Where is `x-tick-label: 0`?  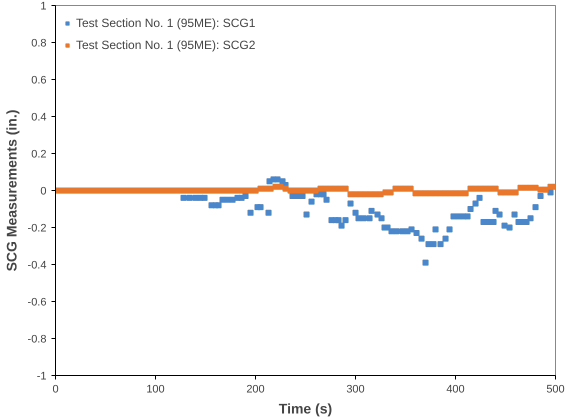
x-tick-label: 0 is located at coordinates (55, 390).